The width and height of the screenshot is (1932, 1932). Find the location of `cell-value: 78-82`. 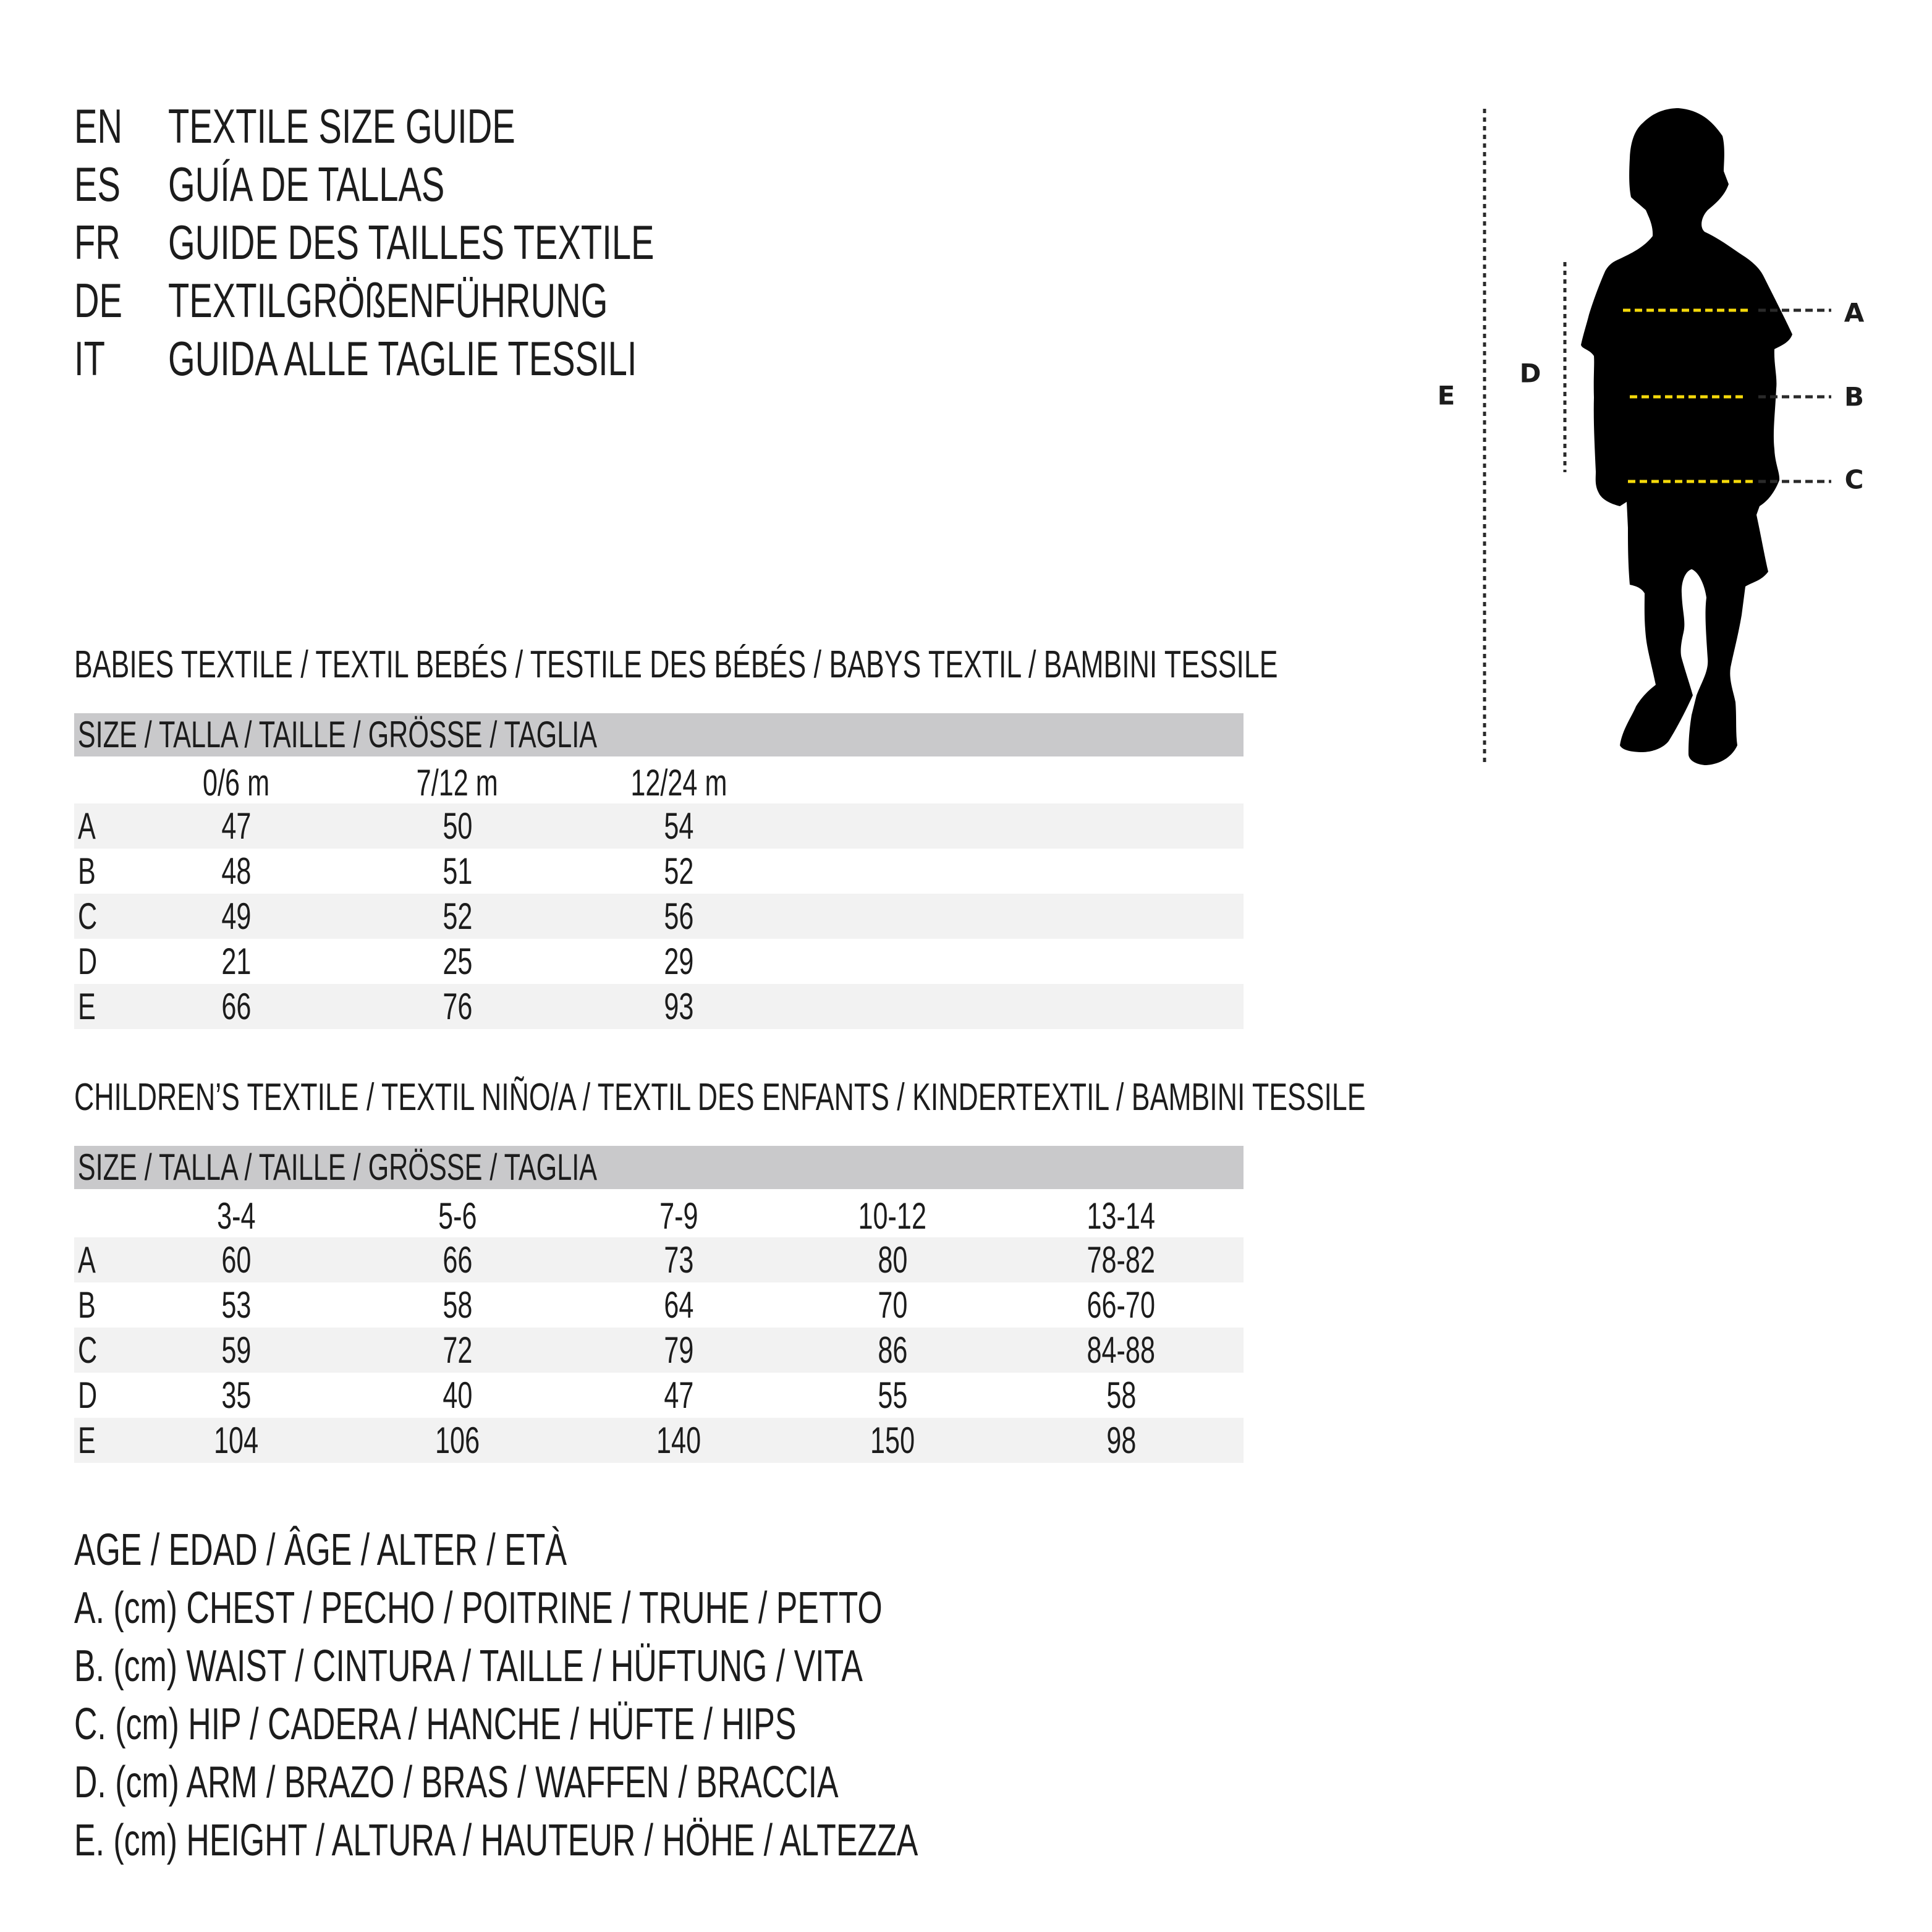

cell-value: 78-82 is located at coordinates (1121, 1260).